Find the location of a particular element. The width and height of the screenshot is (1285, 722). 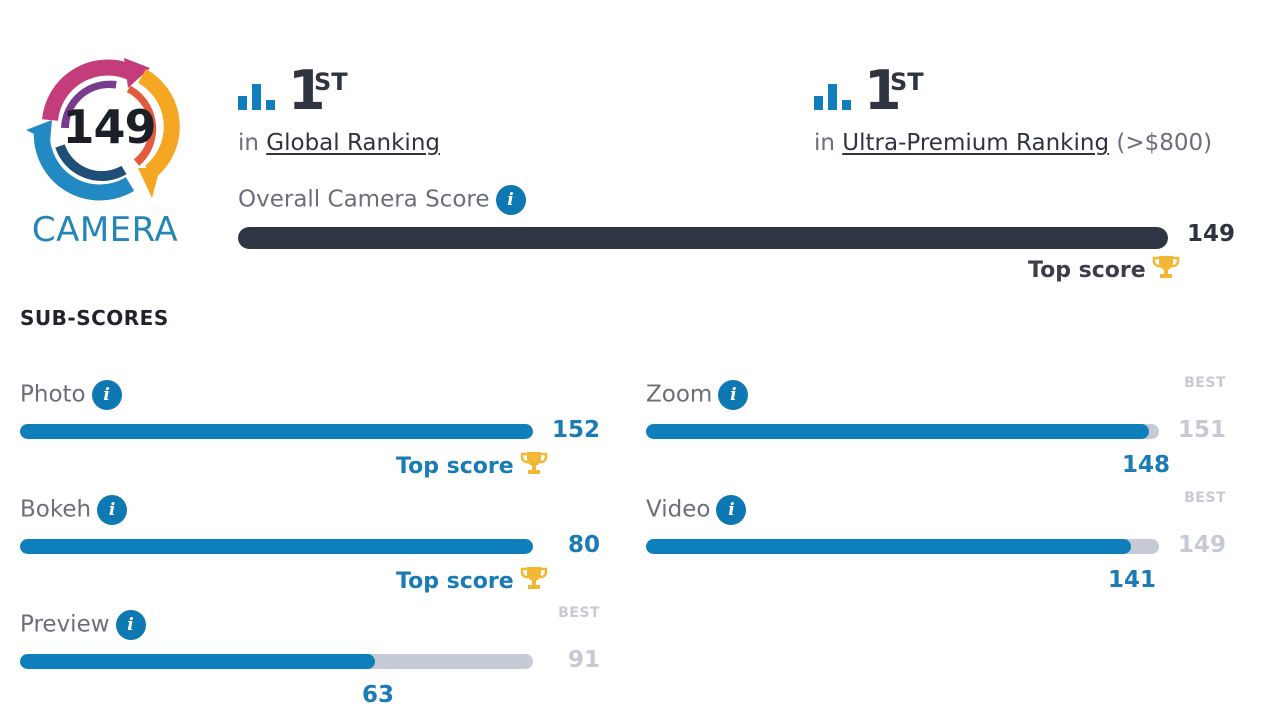

overall-score-title: Overall Camera Score is located at coordinates (364, 199).